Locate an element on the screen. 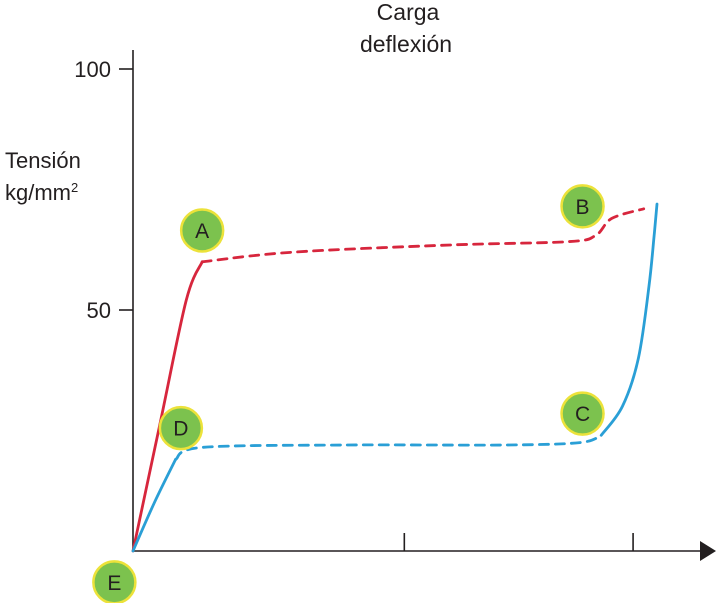 Image resolution: width=717 pixels, height=603 pixels. point-label-e: E is located at coordinates (114, 583).